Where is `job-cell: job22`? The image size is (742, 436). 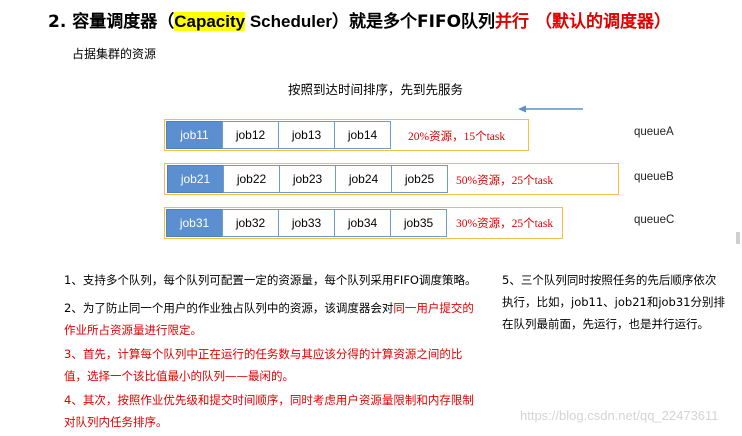 job-cell: job22 is located at coordinates (251, 179).